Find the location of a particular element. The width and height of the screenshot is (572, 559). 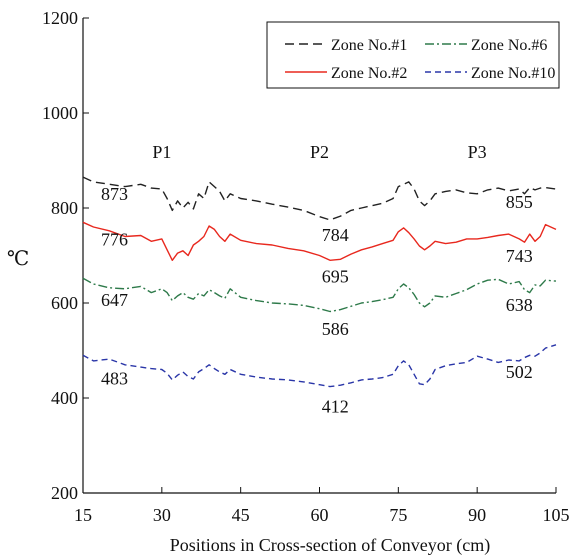

y-tick-label: 200 is located at coordinates (64, 493).